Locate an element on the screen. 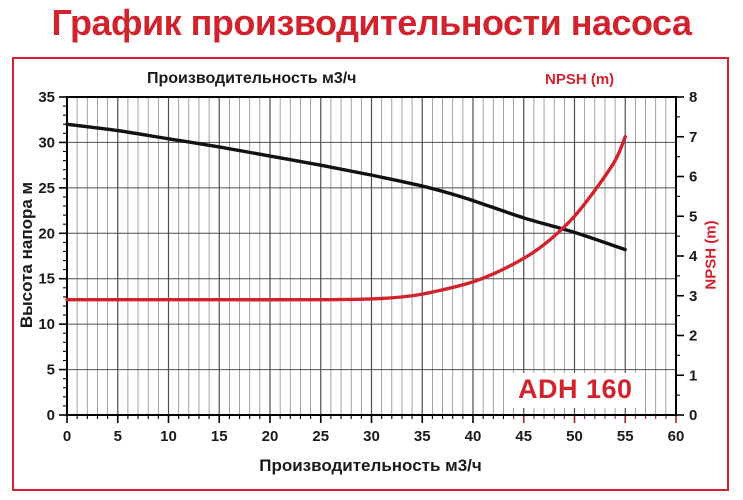 This screenshot has width=743, height=500. svg-text: 6 is located at coordinates (693, 177).